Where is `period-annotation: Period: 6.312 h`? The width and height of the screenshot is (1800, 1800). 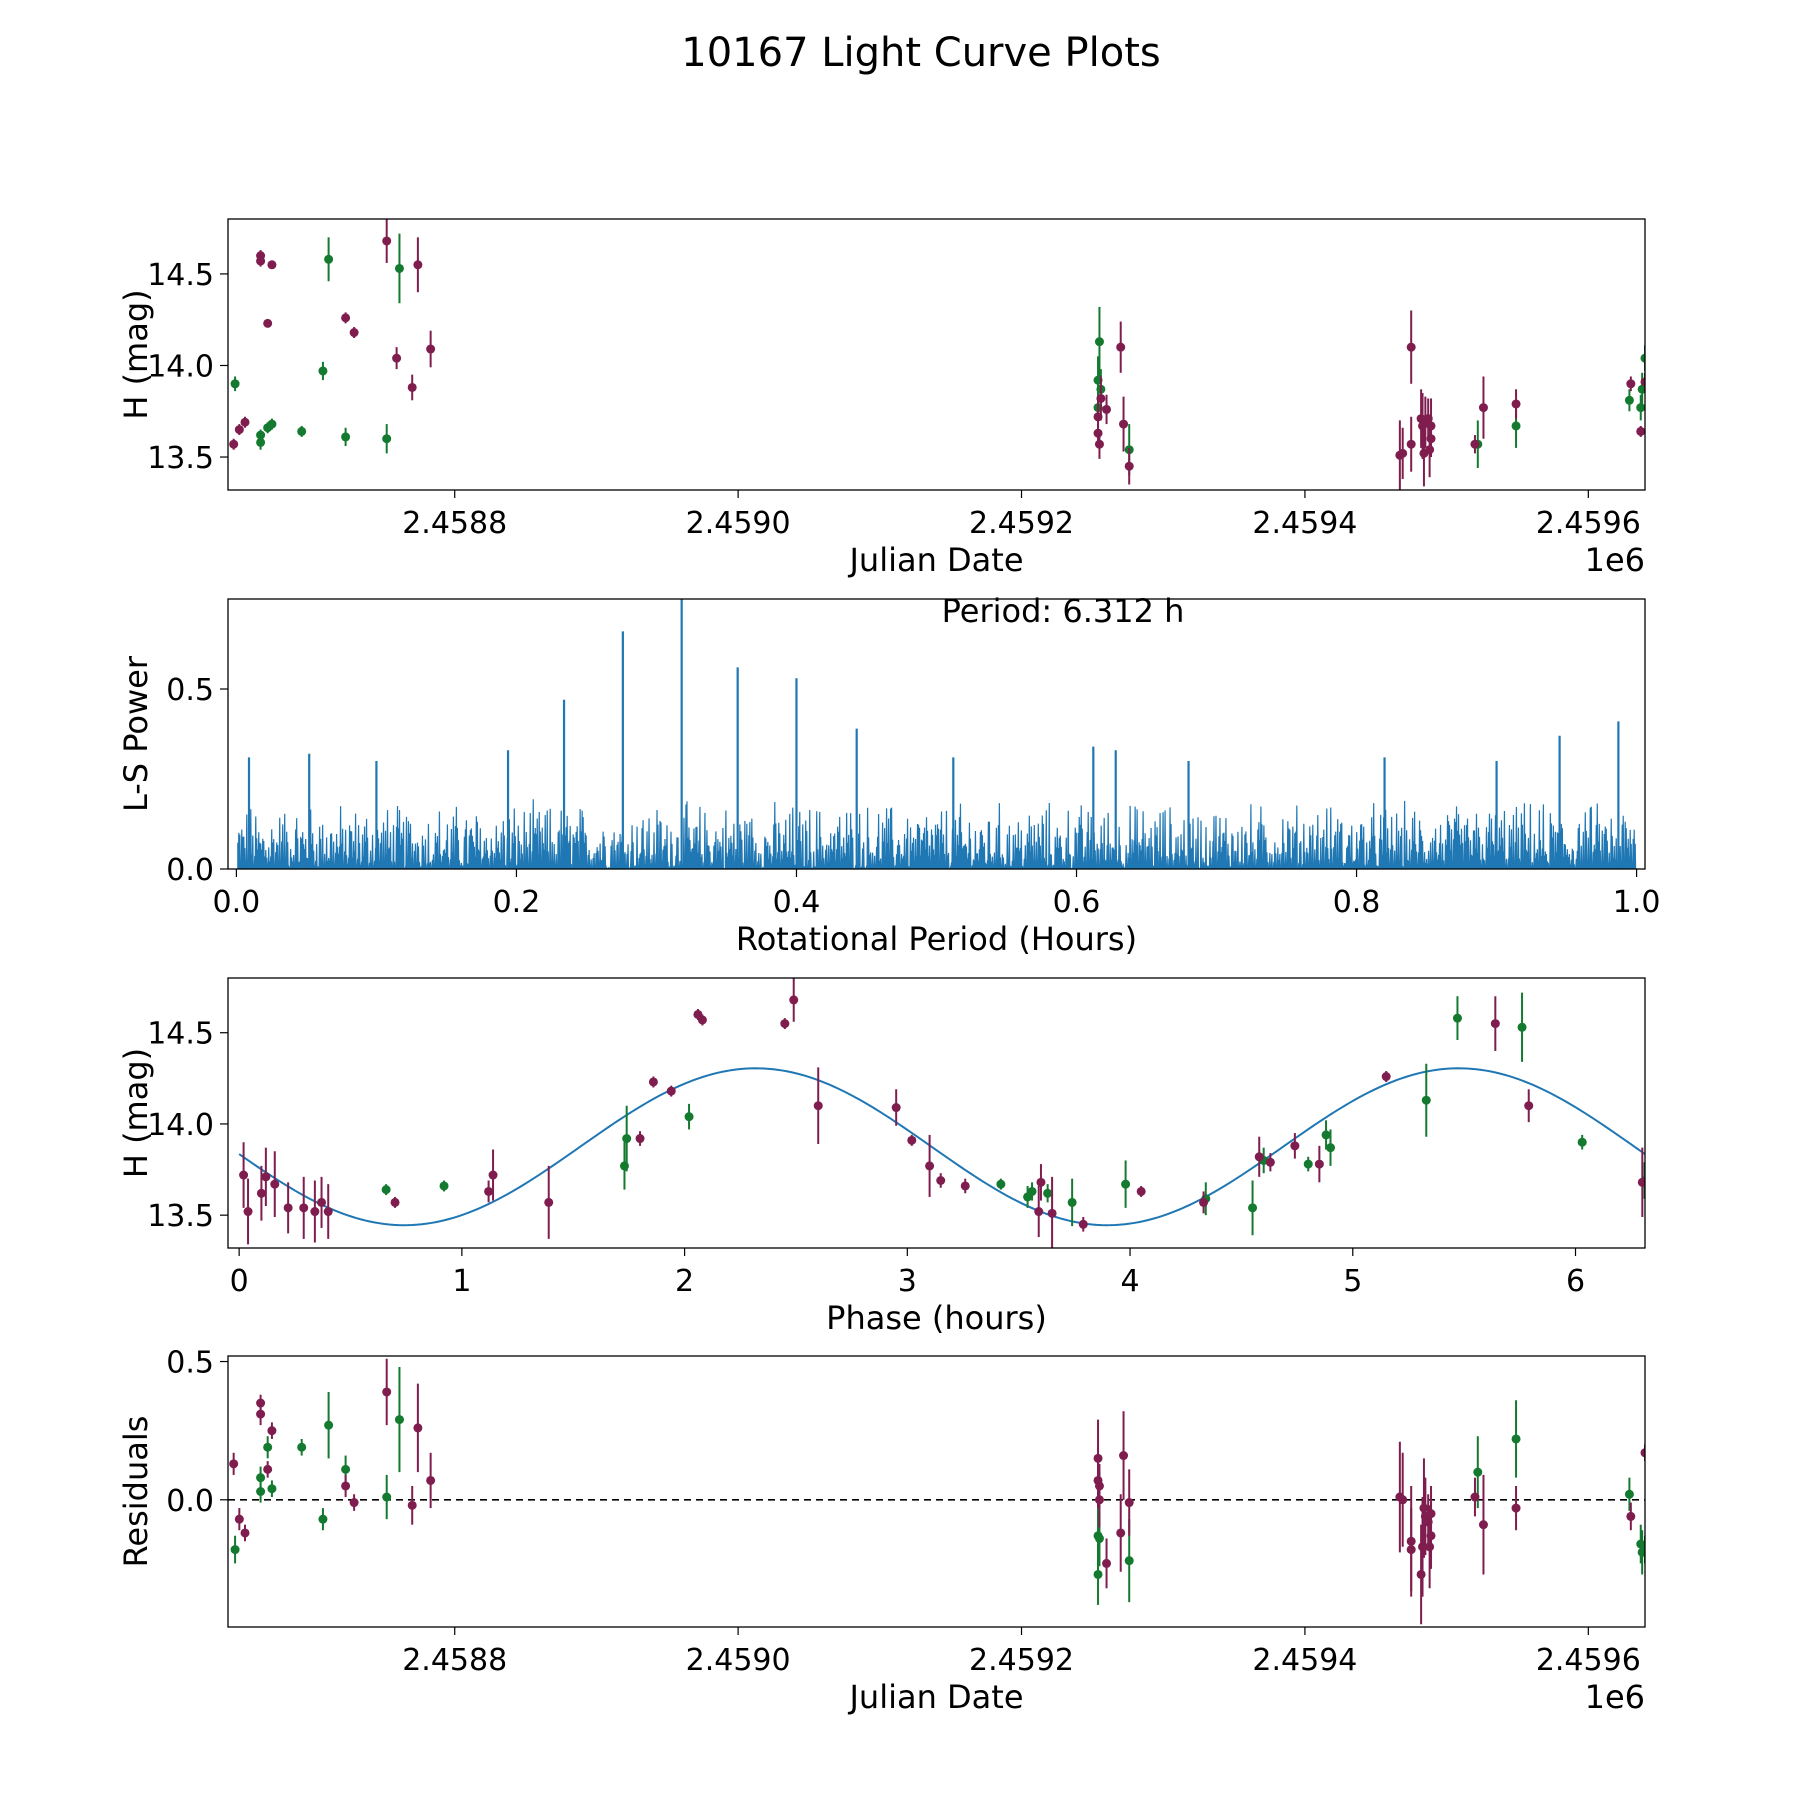 period-annotation: Period: 6.312 h is located at coordinates (1063, 611).